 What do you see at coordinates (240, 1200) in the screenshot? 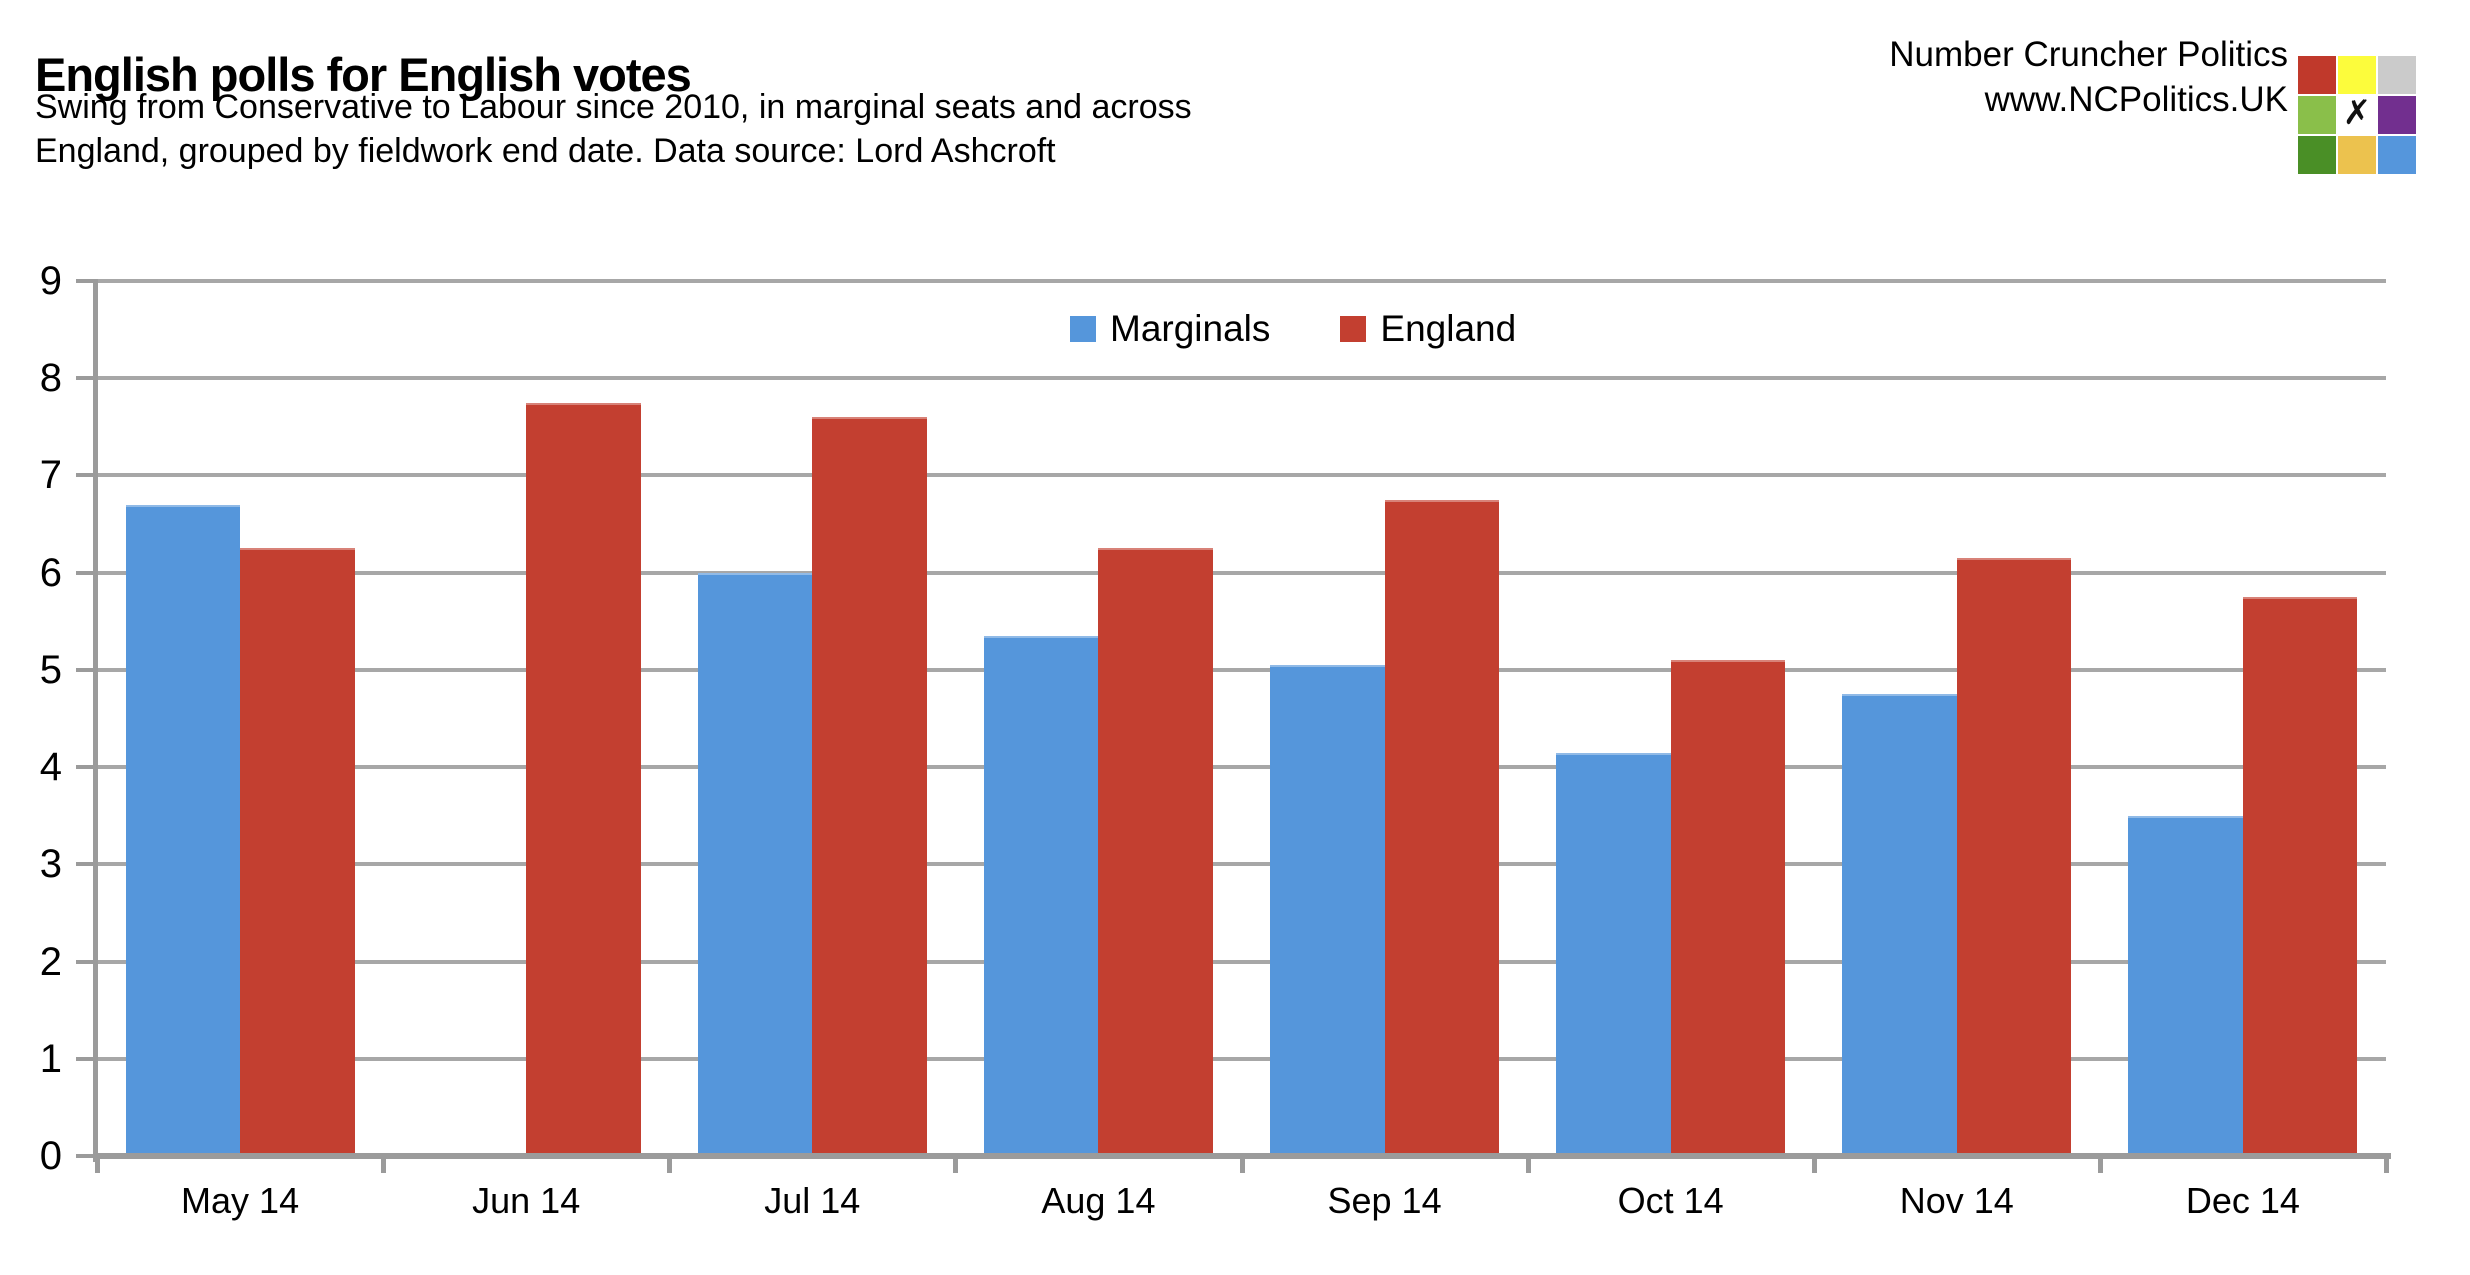
I see `x-tick-label: May 14` at bounding box center [240, 1200].